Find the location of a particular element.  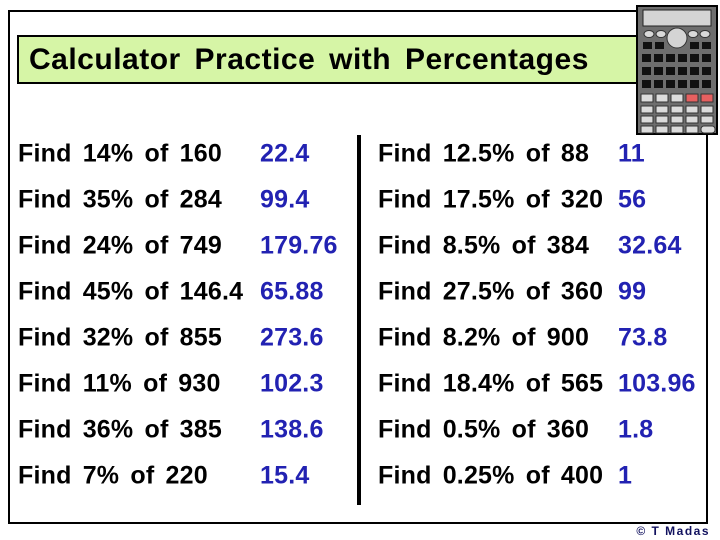

problem-question: Find 12.5% of 88 is located at coordinates (484, 153).